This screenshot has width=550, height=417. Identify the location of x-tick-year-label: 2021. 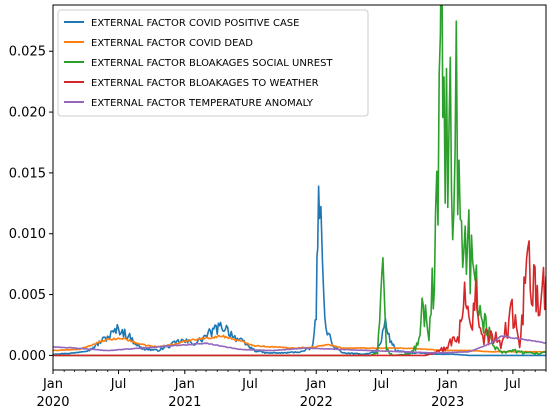
(184, 402).